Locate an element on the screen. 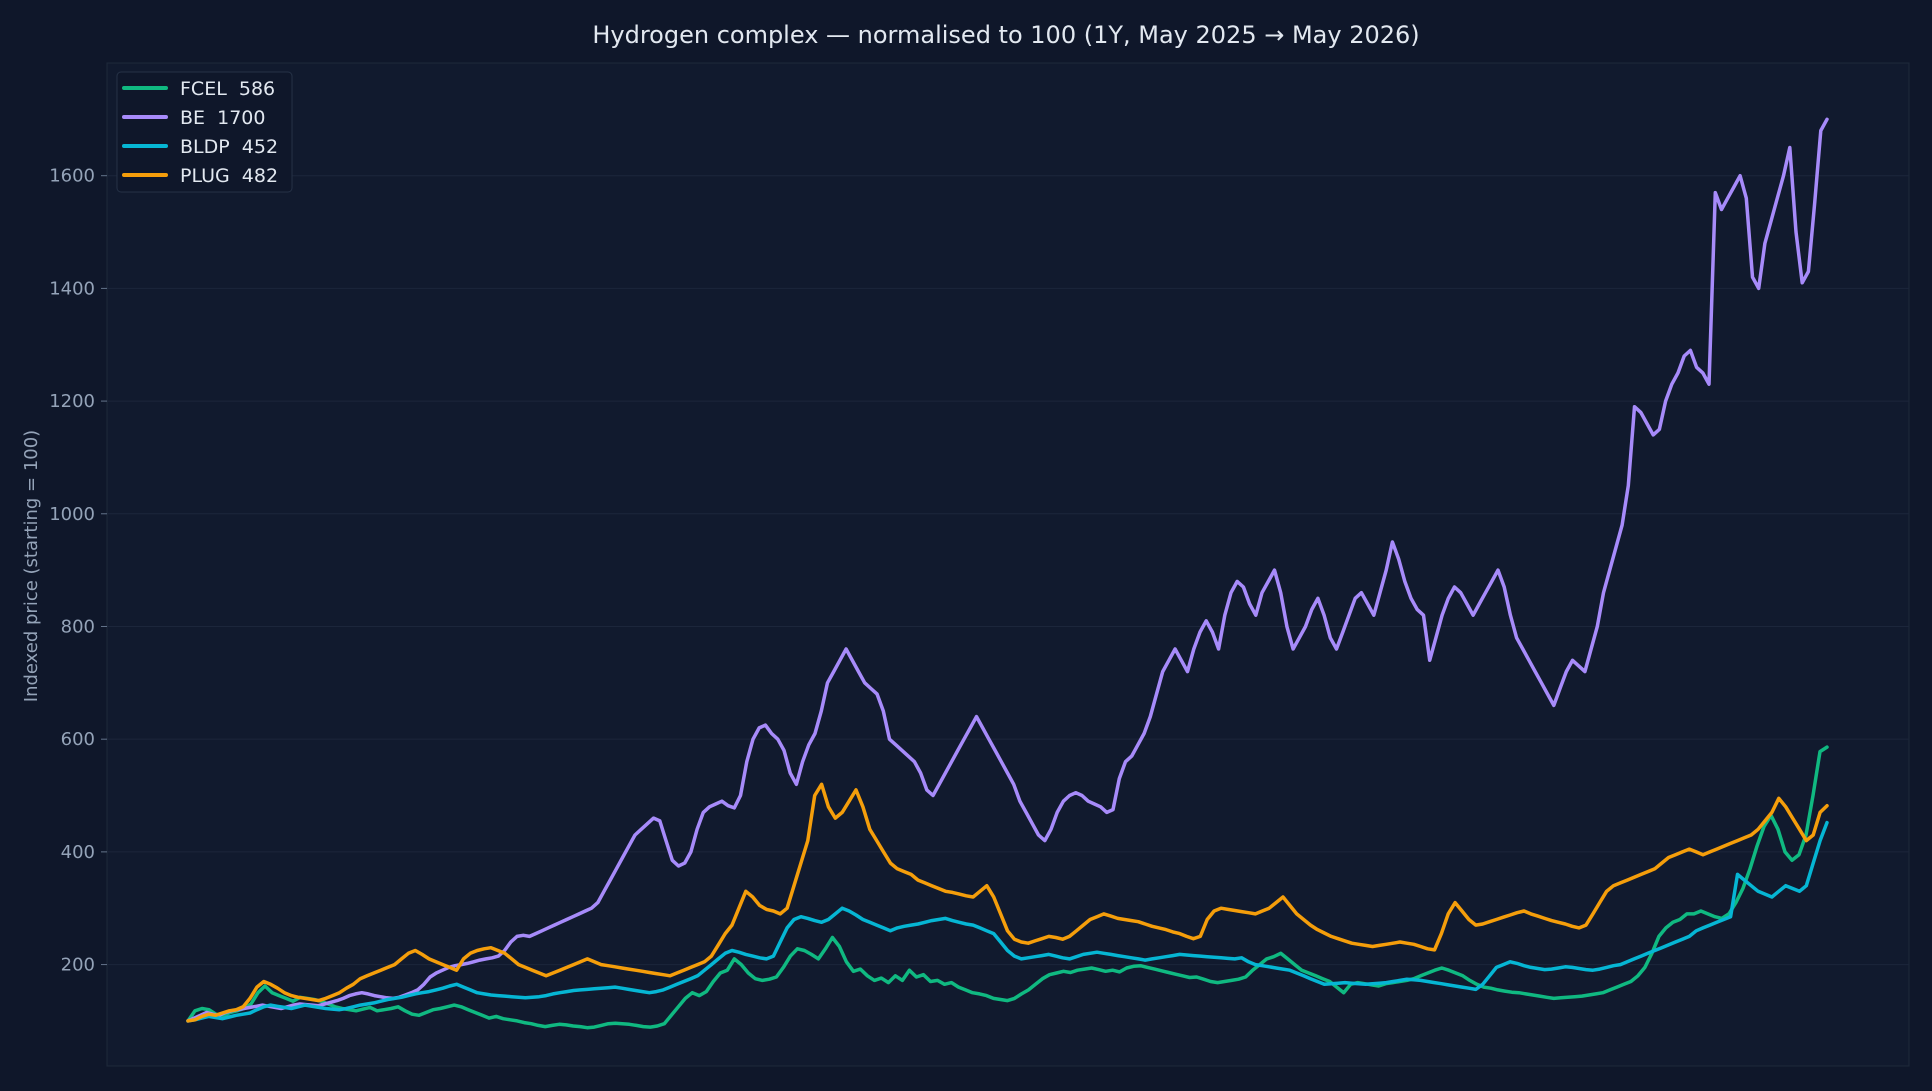 This screenshot has height=1091, width=1932. y-axis-ticks: 200 400 600 800 1000 1200 1400 1600 is located at coordinates (78, 571).